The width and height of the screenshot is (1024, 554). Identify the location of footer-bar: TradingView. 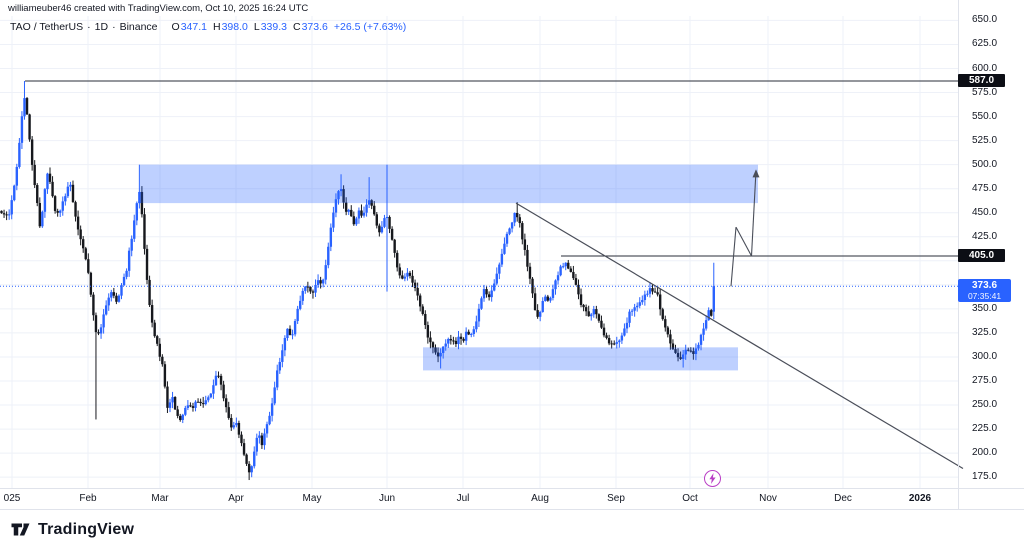
(512, 532).